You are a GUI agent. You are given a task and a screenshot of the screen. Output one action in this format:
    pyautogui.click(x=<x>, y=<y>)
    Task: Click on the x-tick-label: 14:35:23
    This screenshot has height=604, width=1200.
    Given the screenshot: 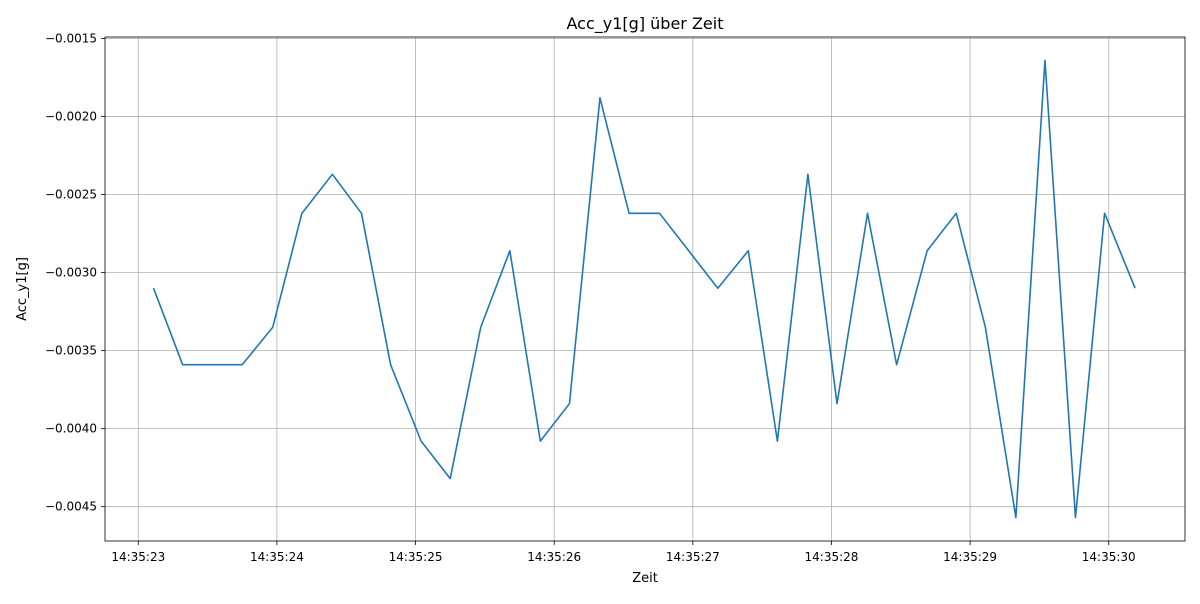 What is the action you would take?
    pyautogui.click(x=138, y=557)
    